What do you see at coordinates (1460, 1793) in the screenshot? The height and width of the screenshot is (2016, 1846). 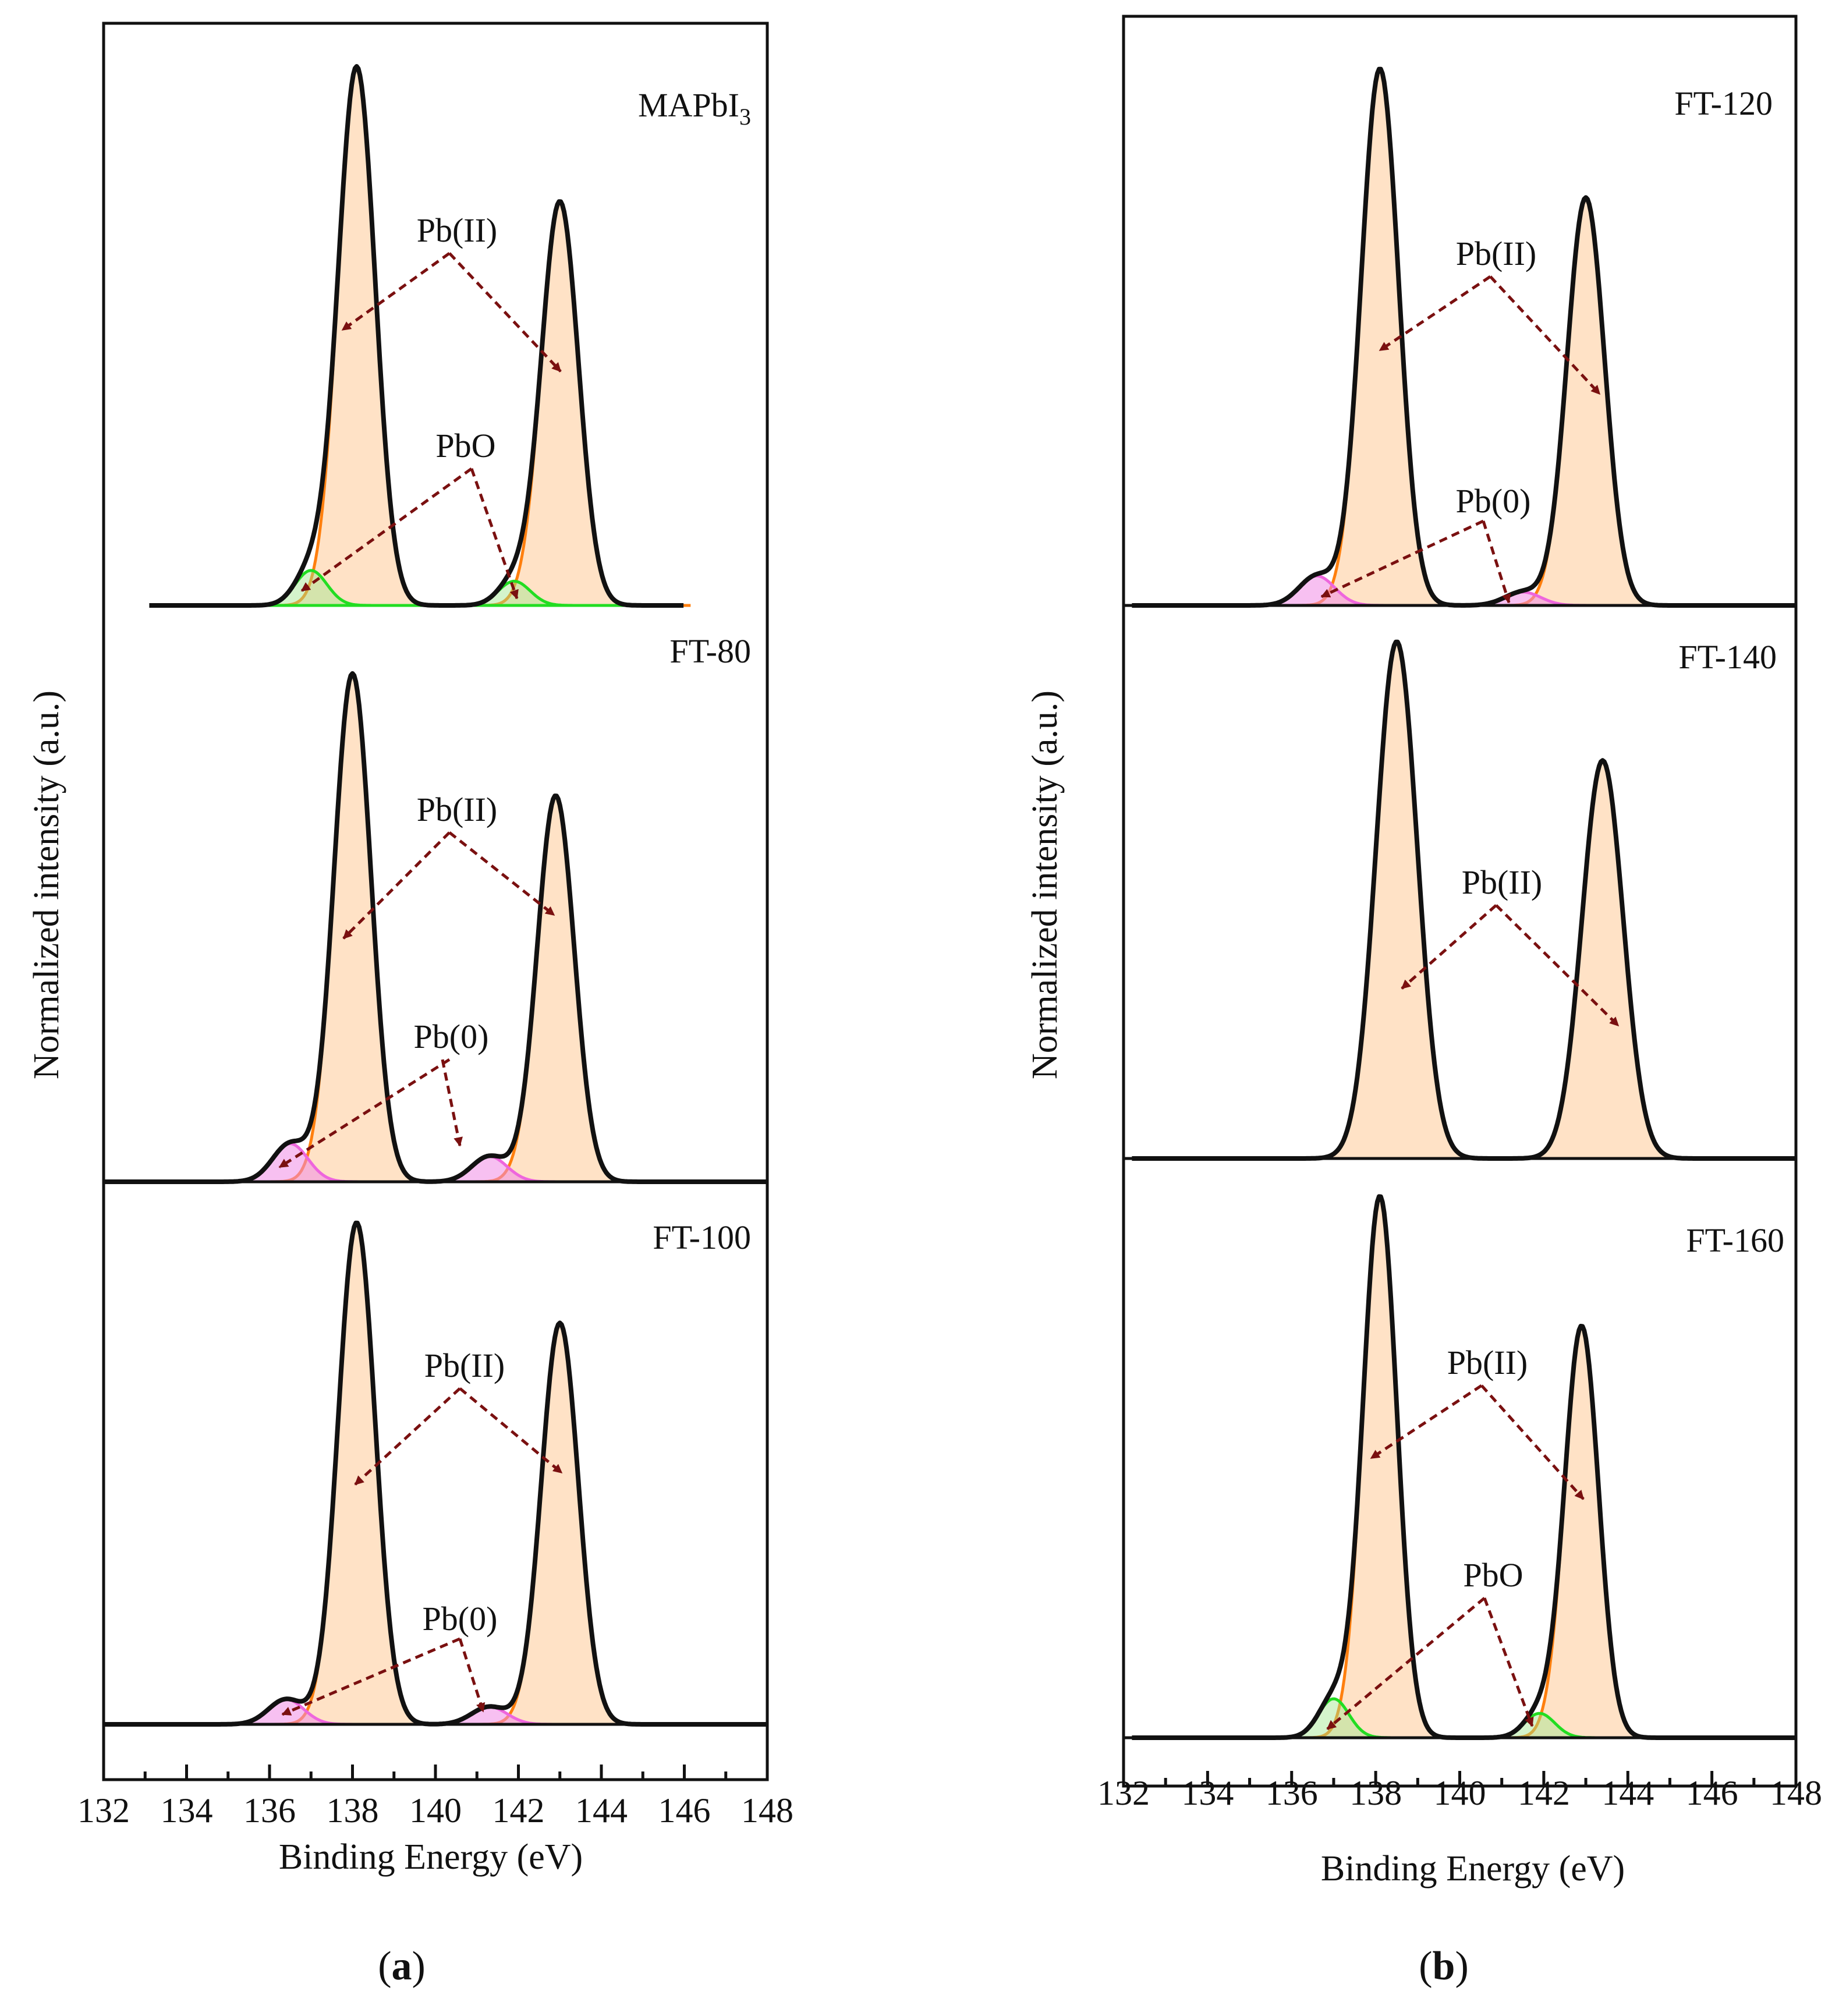 I see `panel-b-xtick-label: 140` at bounding box center [1460, 1793].